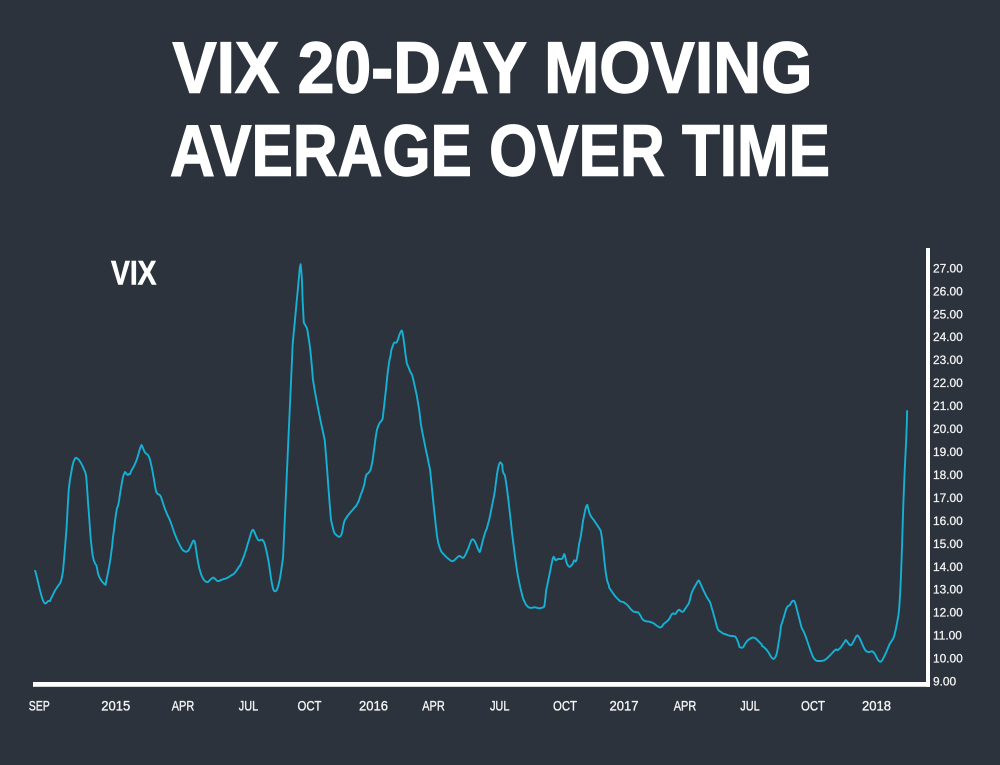 The height and width of the screenshot is (765, 1000). Describe the element at coordinates (948, 383) in the screenshot. I see `svg-text: 22.00` at that location.